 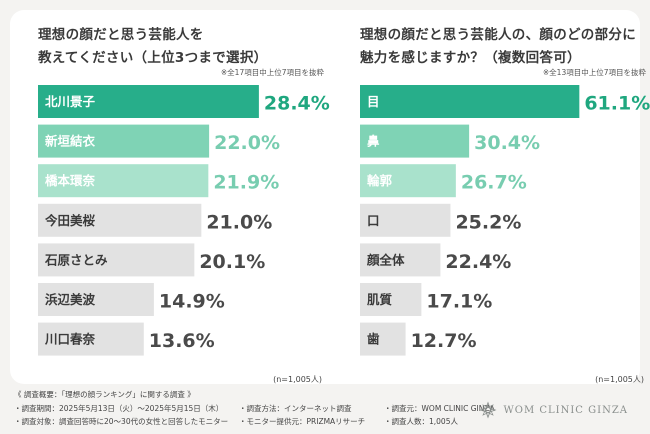 What do you see at coordinates (246, 183) in the screenshot?
I see `value-label: 21.9%` at bounding box center [246, 183].